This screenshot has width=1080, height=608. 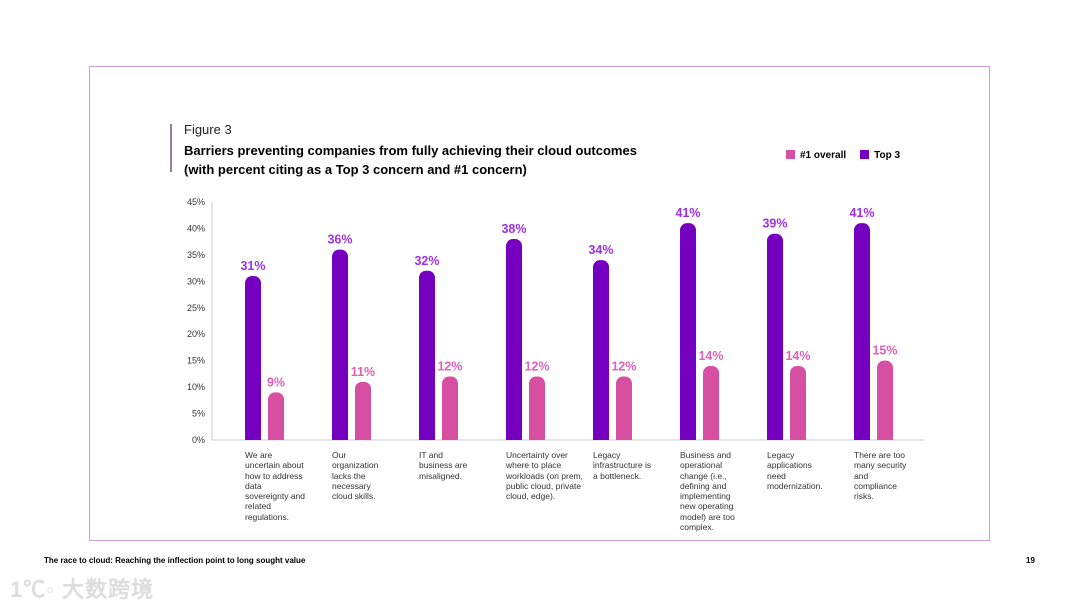 What do you see at coordinates (198, 414) in the screenshot?
I see `y-tick-label: 5%` at bounding box center [198, 414].